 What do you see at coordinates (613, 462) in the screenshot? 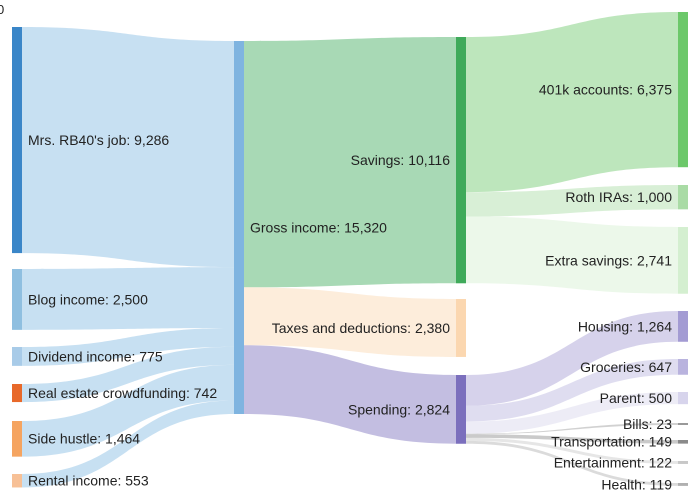
I see `label-entertain: Entertainment: 122` at bounding box center [613, 462].